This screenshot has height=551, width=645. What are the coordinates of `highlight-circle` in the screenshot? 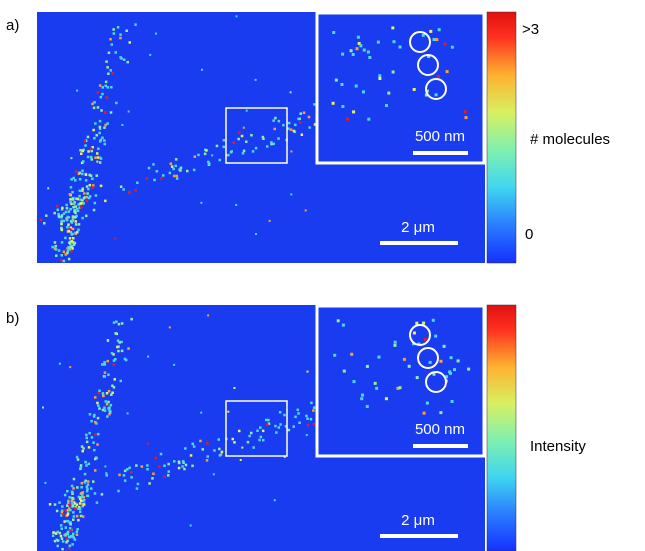 It's located at (436, 382).